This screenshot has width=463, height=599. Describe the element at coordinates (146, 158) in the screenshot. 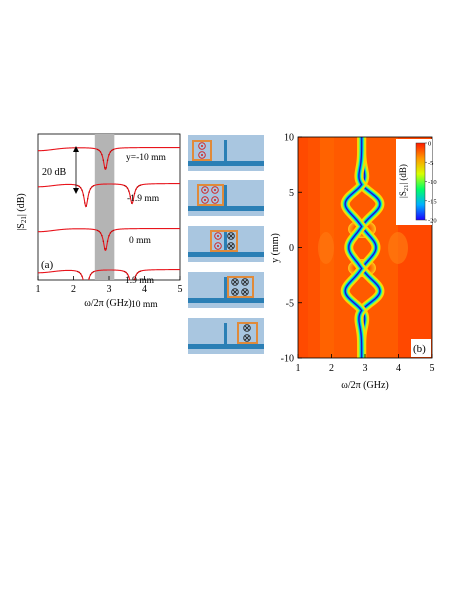

I see `curve-label-y-minus10: y=-10 mm` at that location.